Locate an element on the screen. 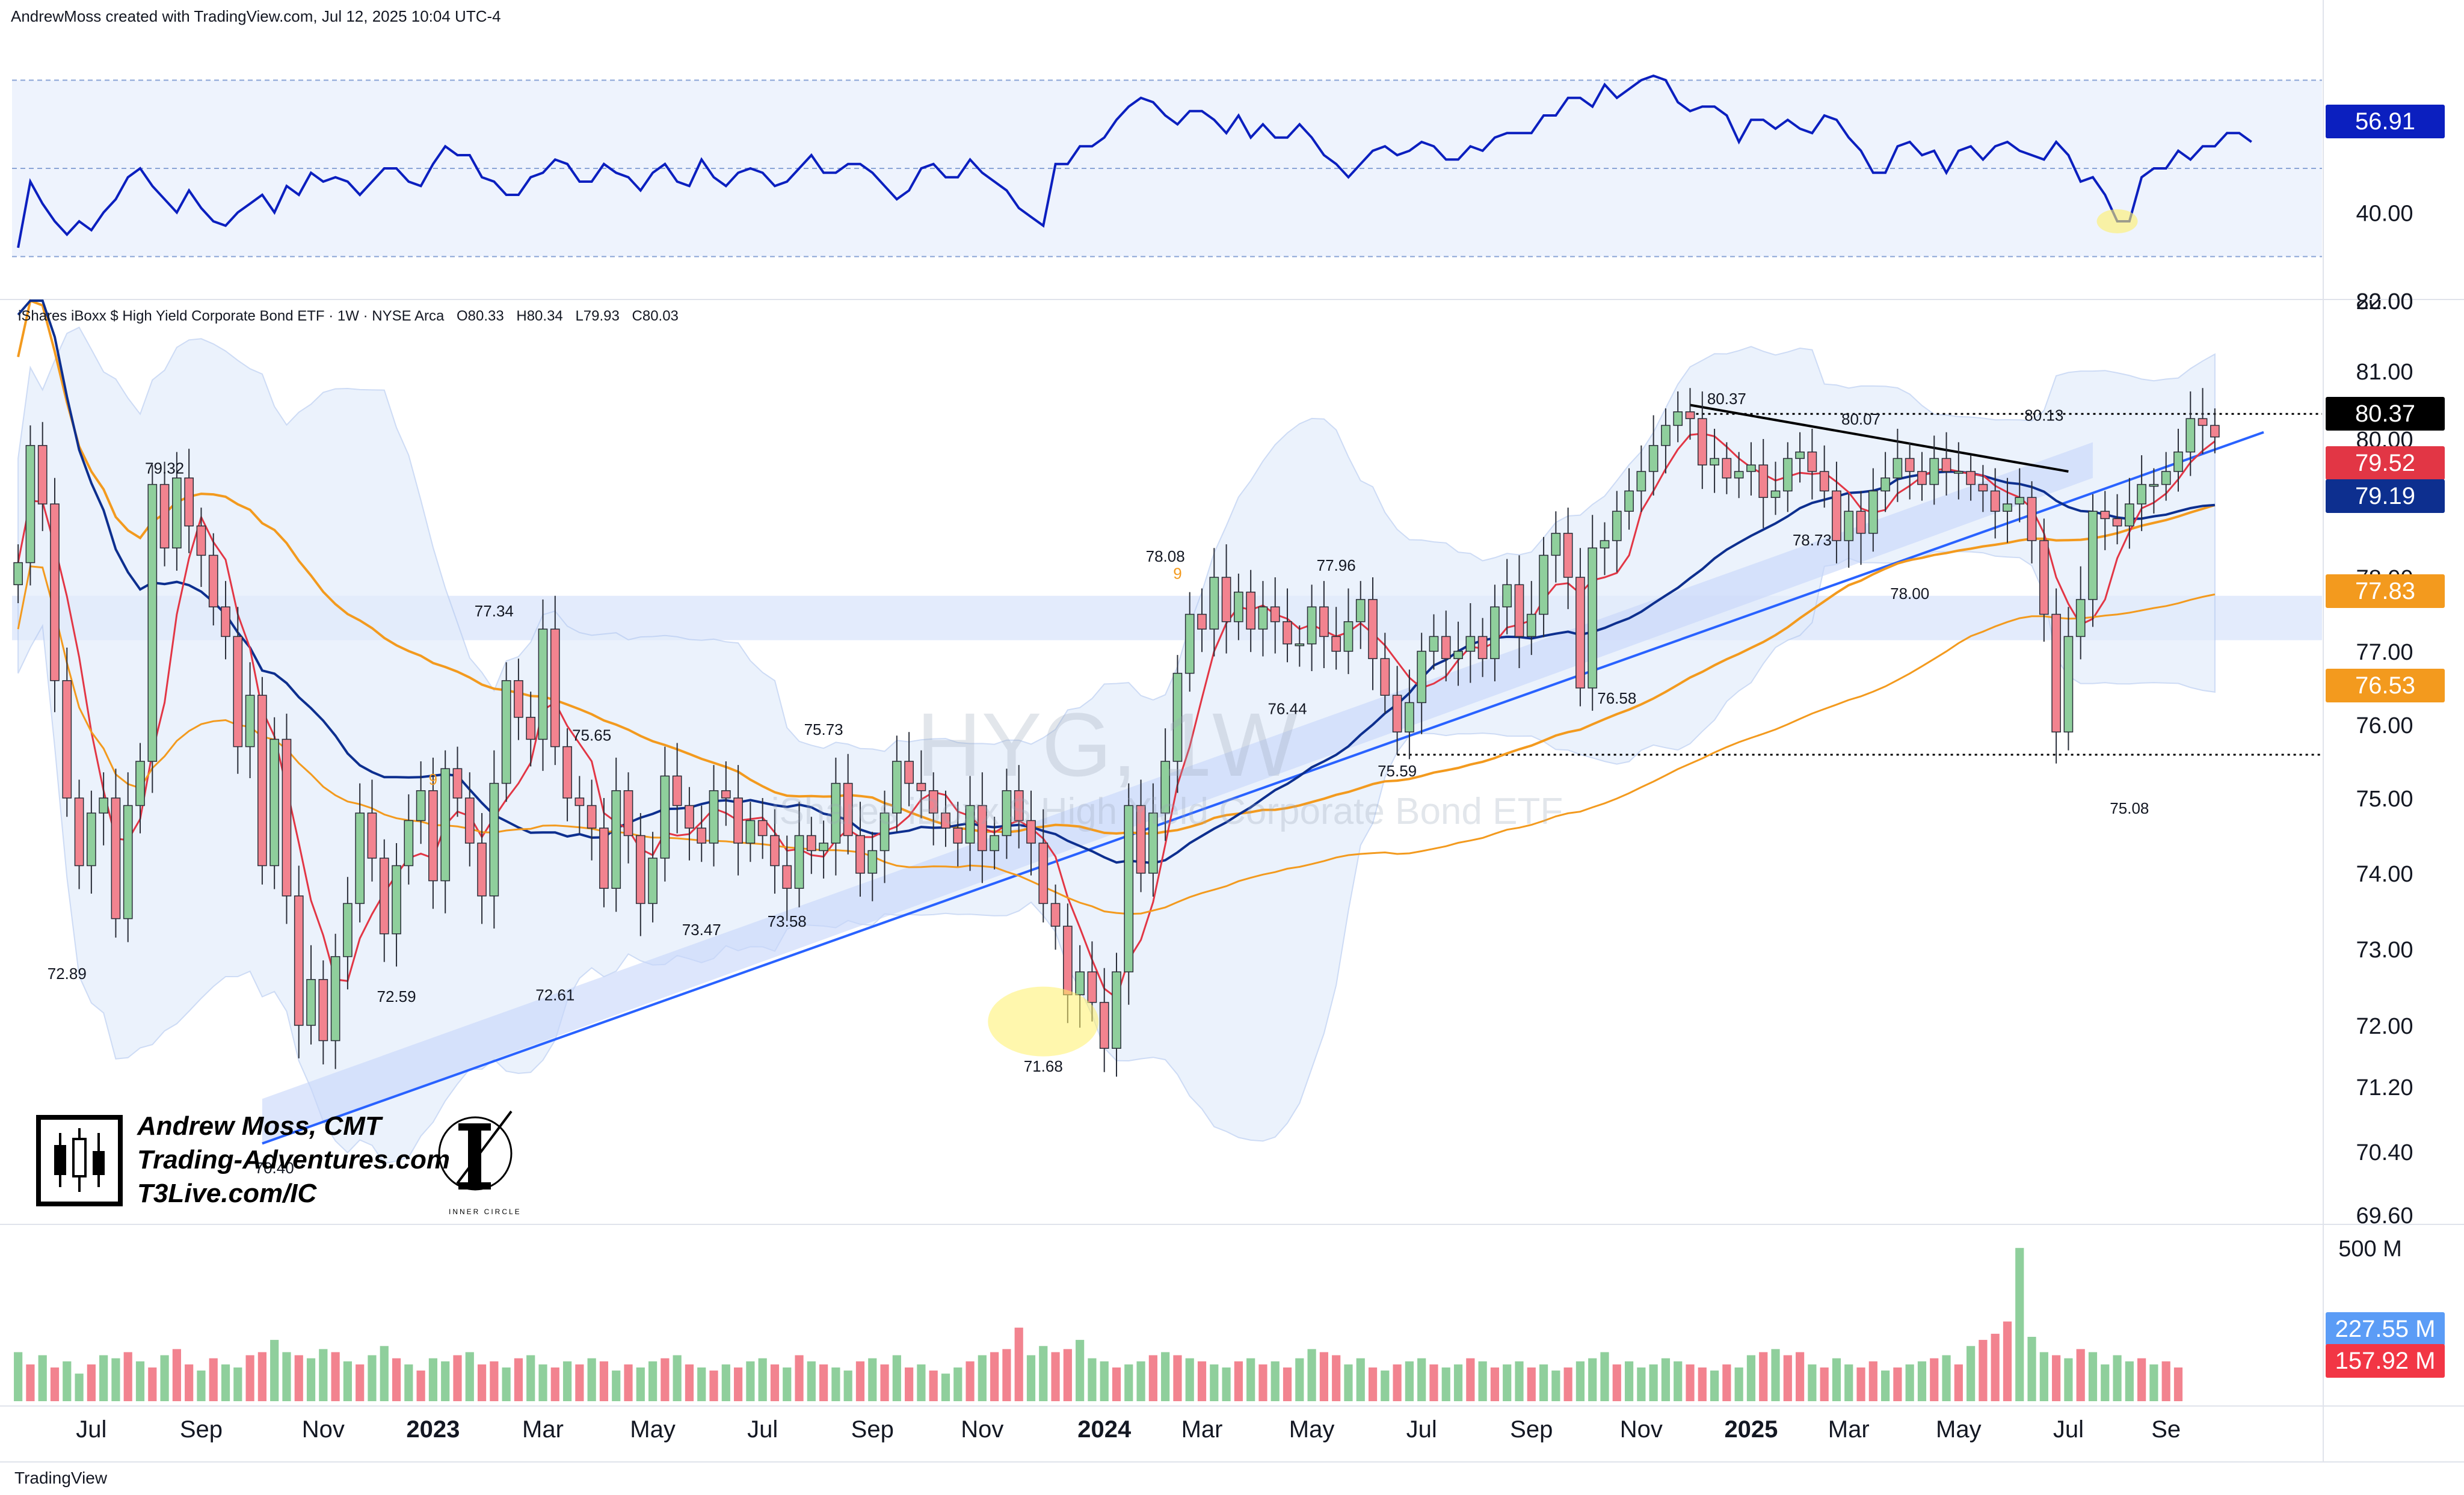  price-annotation: 79.32 is located at coordinates (165, 468).